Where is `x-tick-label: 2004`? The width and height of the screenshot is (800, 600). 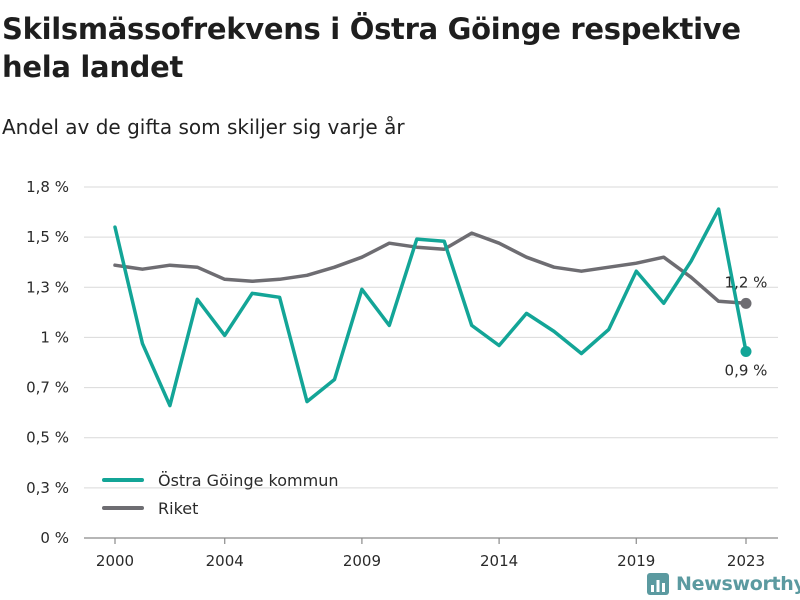
x-tick-label: 2004 is located at coordinates (225, 561).